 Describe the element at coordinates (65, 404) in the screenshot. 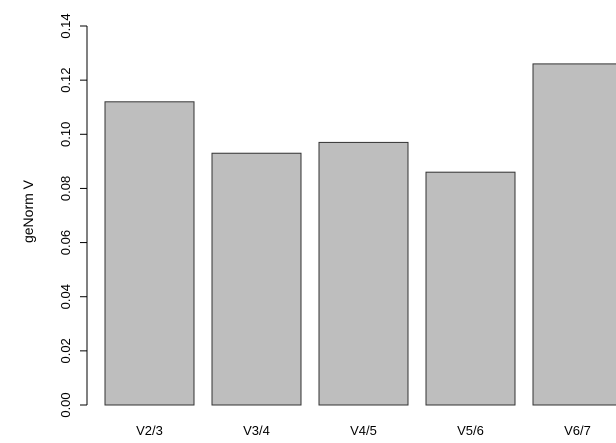

I see `y-tick-label: 0.00` at that location.